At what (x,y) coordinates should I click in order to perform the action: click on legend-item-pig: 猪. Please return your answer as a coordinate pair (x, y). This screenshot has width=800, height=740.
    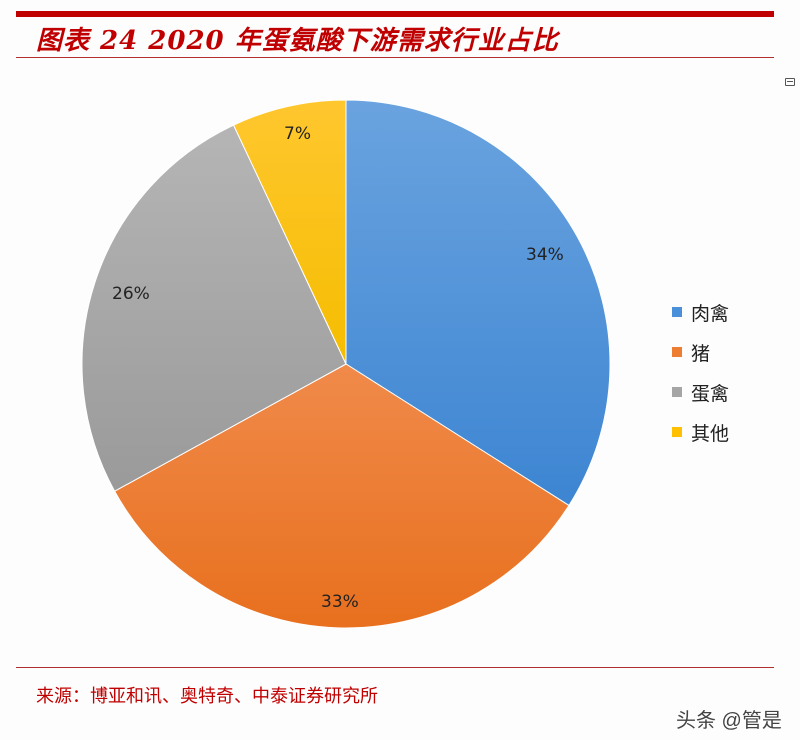
    Looking at the image, I should click on (700, 352).